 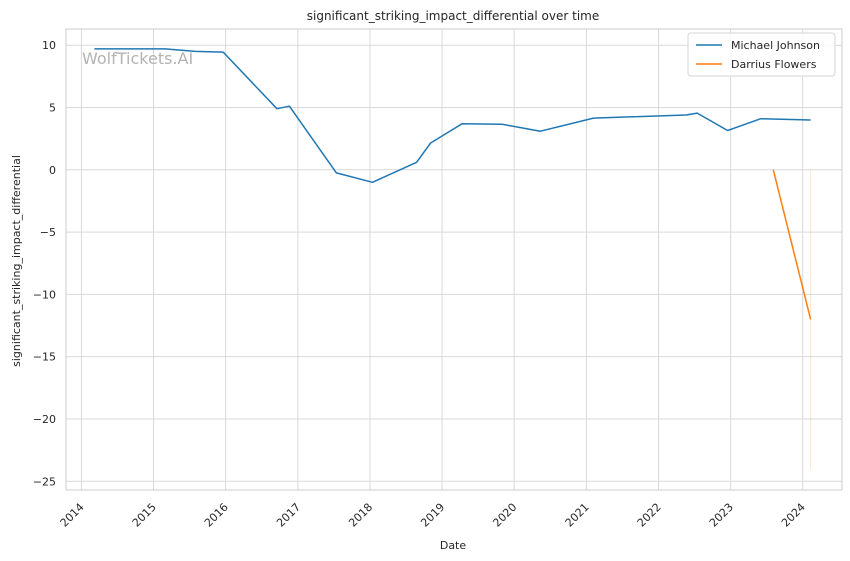 What do you see at coordinates (792, 244) in the screenshot?
I see `series-line-darrius-flowers` at bounding box center [792, 244].